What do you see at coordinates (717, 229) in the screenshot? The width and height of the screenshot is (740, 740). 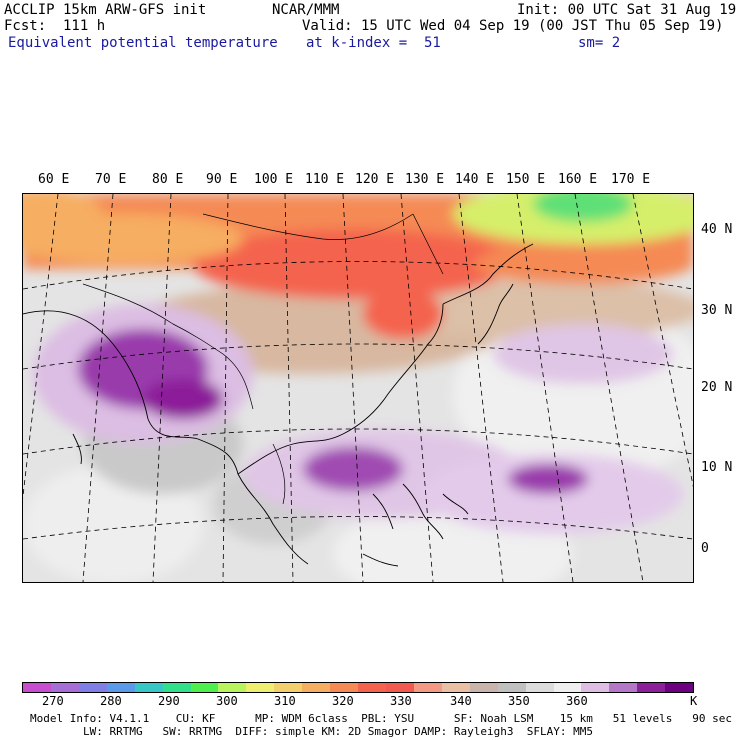 I see `latitude-label: 40 N` at bounding box center [717, 229].